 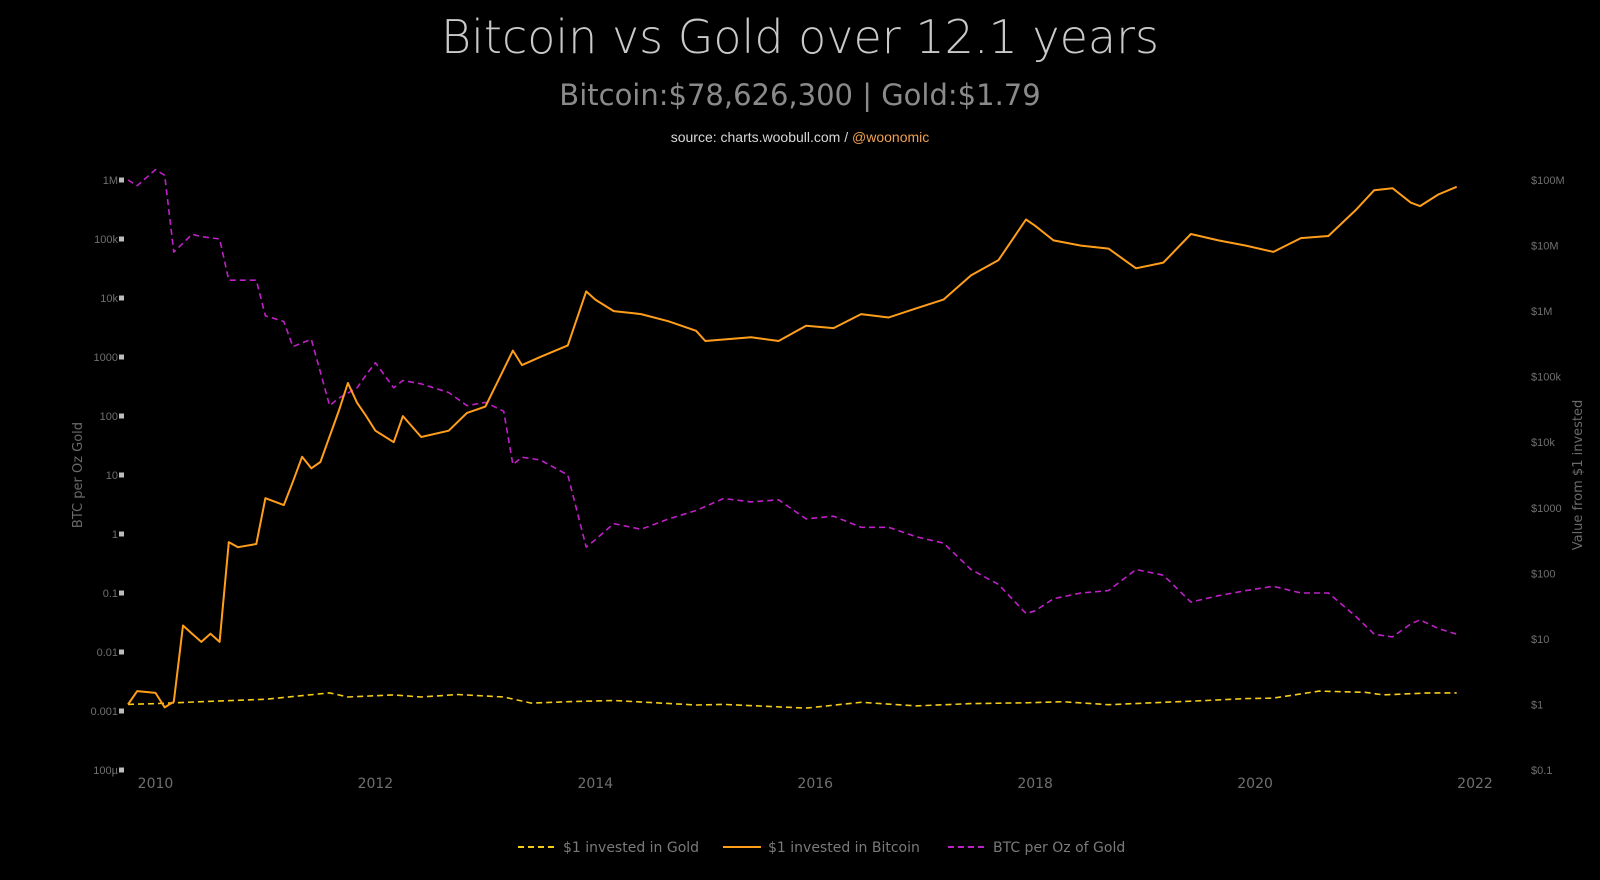 What do you see at coordinates (1545, 247) in the screenshot?
I see `right-tick-label: $10M` at bounding box center [1545, 247].